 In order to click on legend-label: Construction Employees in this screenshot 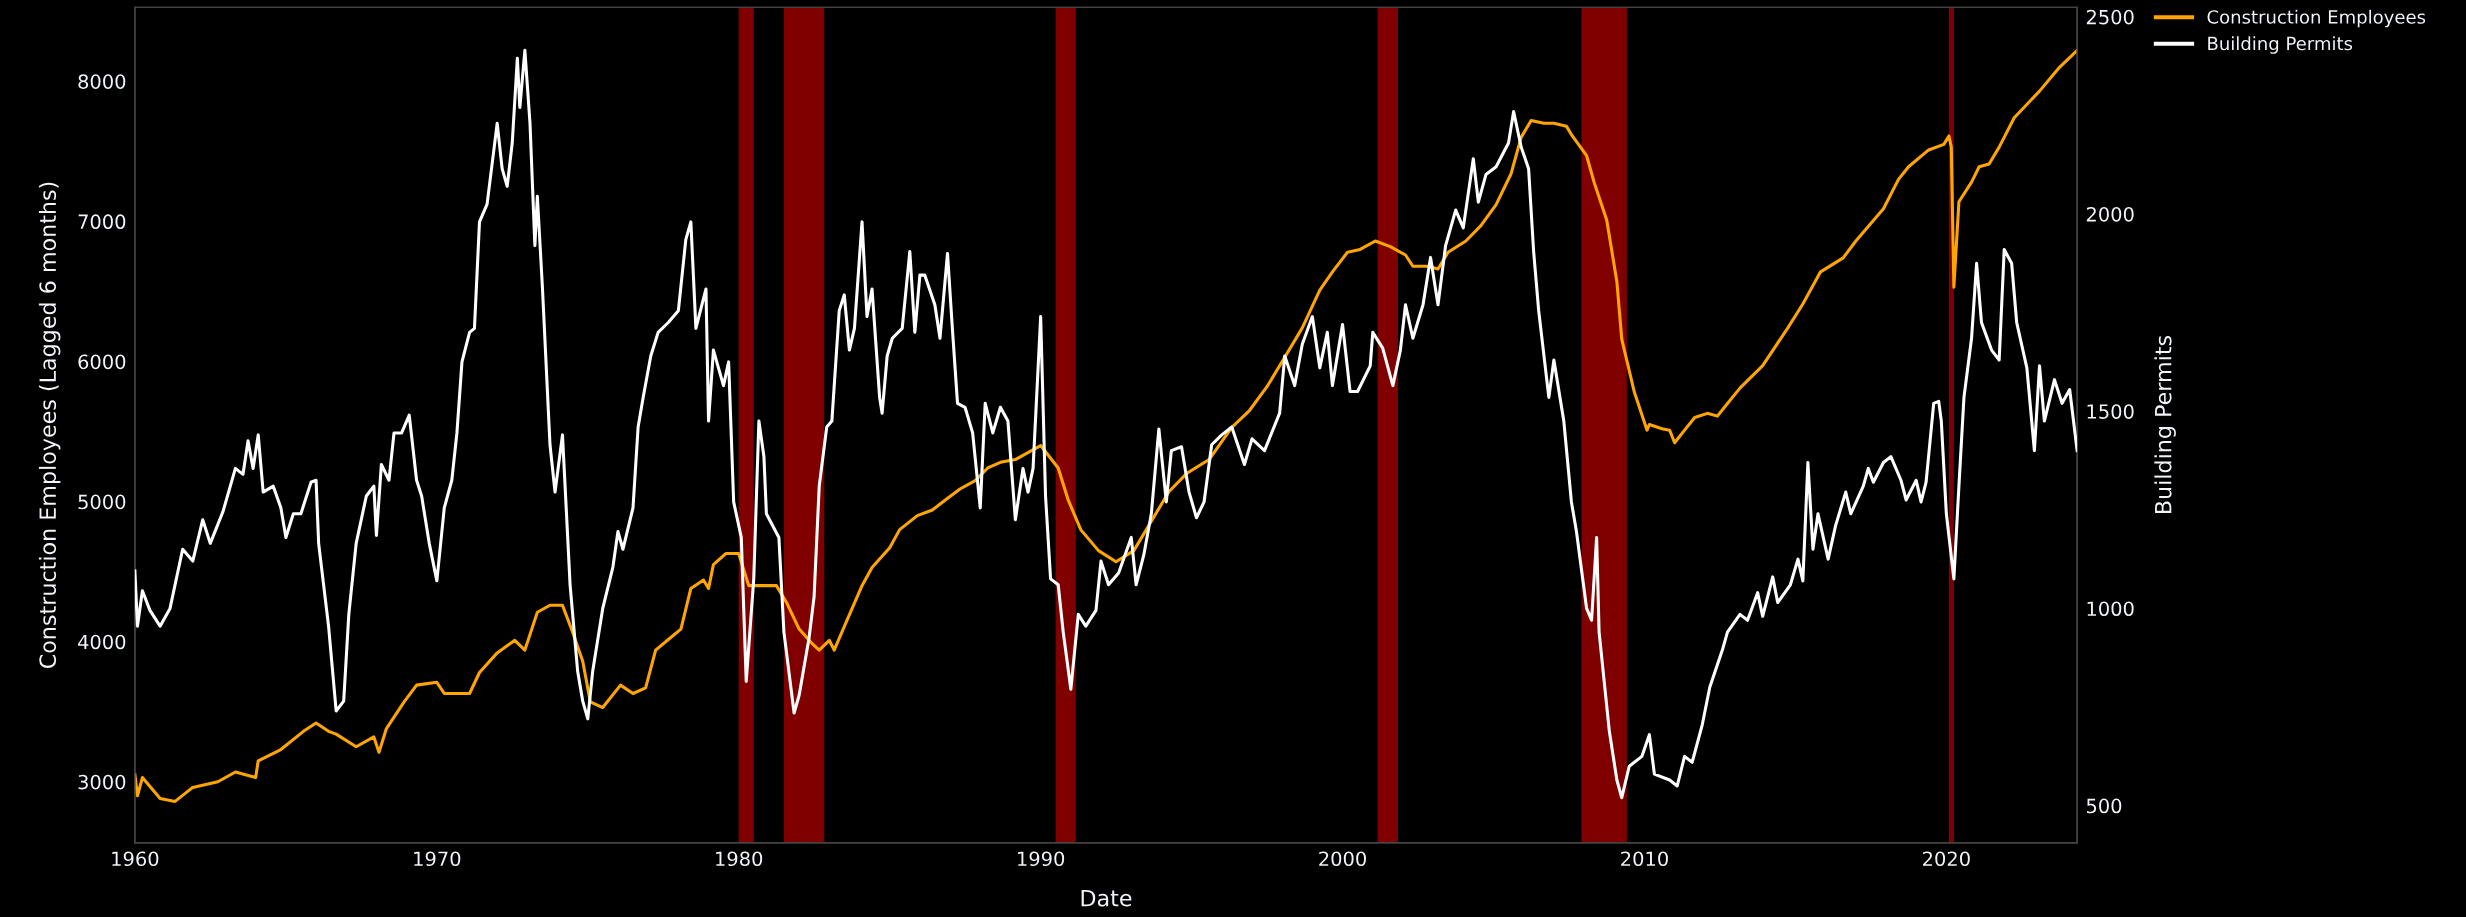, I will do `click(2316, 18)`.